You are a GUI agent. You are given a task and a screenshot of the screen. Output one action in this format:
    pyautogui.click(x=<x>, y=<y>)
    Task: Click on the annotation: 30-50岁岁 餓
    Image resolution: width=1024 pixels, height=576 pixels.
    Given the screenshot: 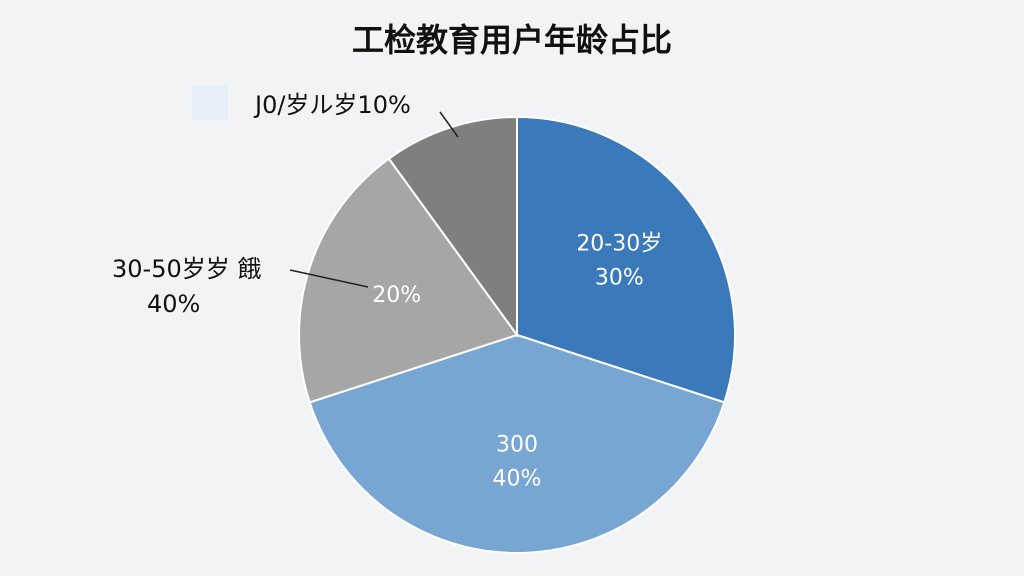 What is the action you would take?
    pyautogui.click(x=186, y=269)
    